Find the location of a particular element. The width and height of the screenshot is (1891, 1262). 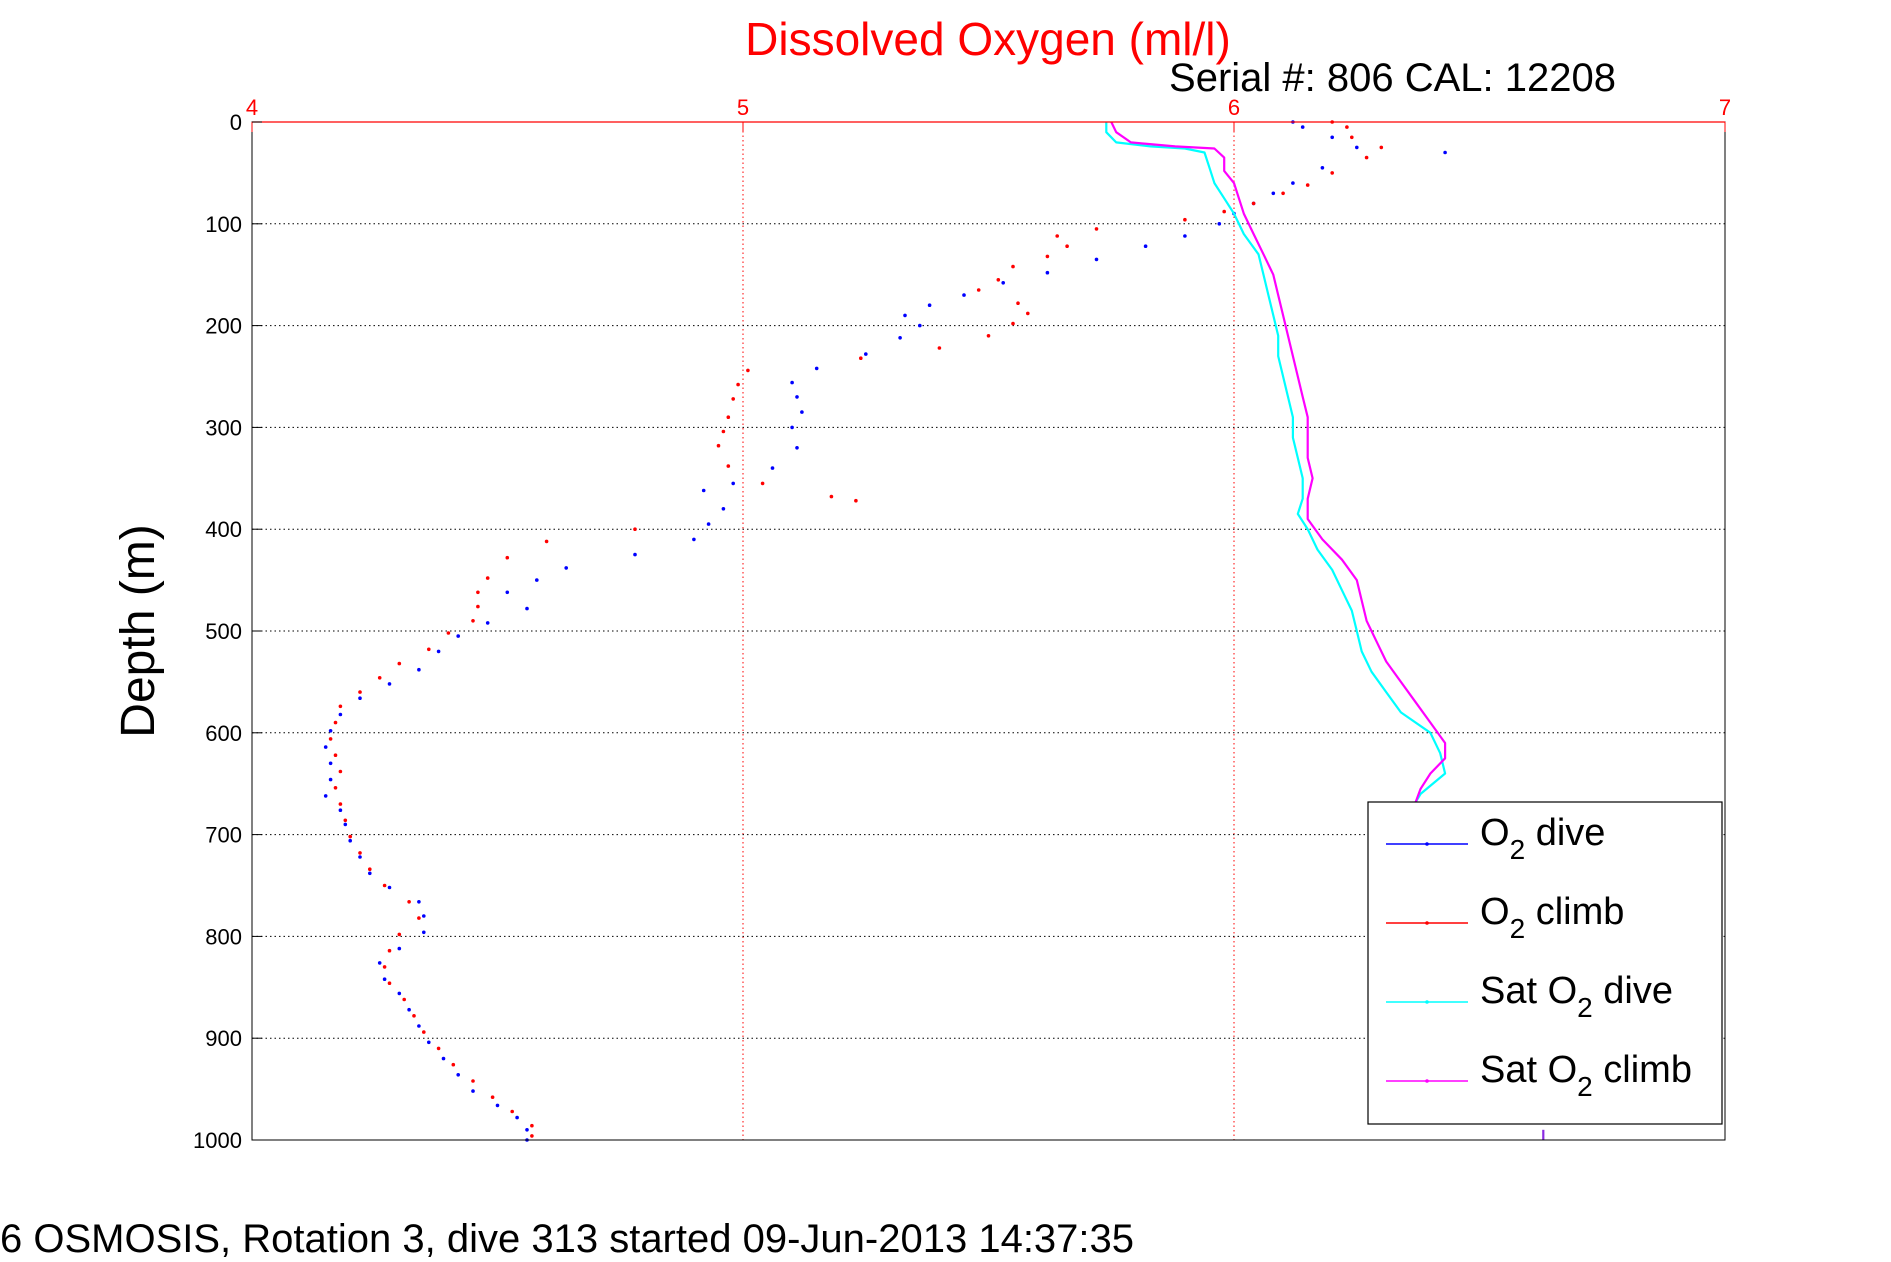

y-tick-label: 200 is located at coordinates (223, 326).